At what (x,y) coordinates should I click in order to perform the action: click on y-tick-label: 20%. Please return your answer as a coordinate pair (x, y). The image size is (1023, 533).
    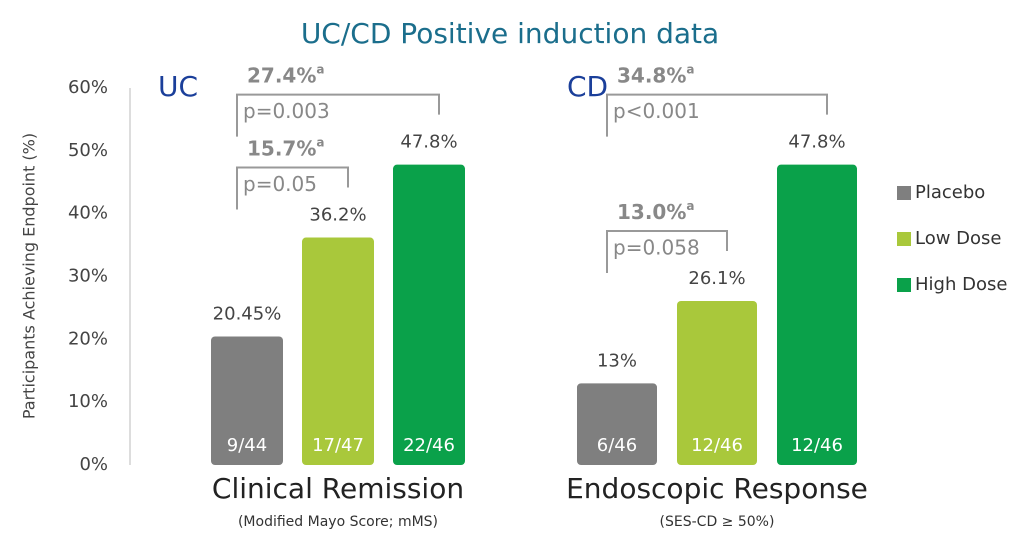
    Looking at the image, I should click on (88, 338).